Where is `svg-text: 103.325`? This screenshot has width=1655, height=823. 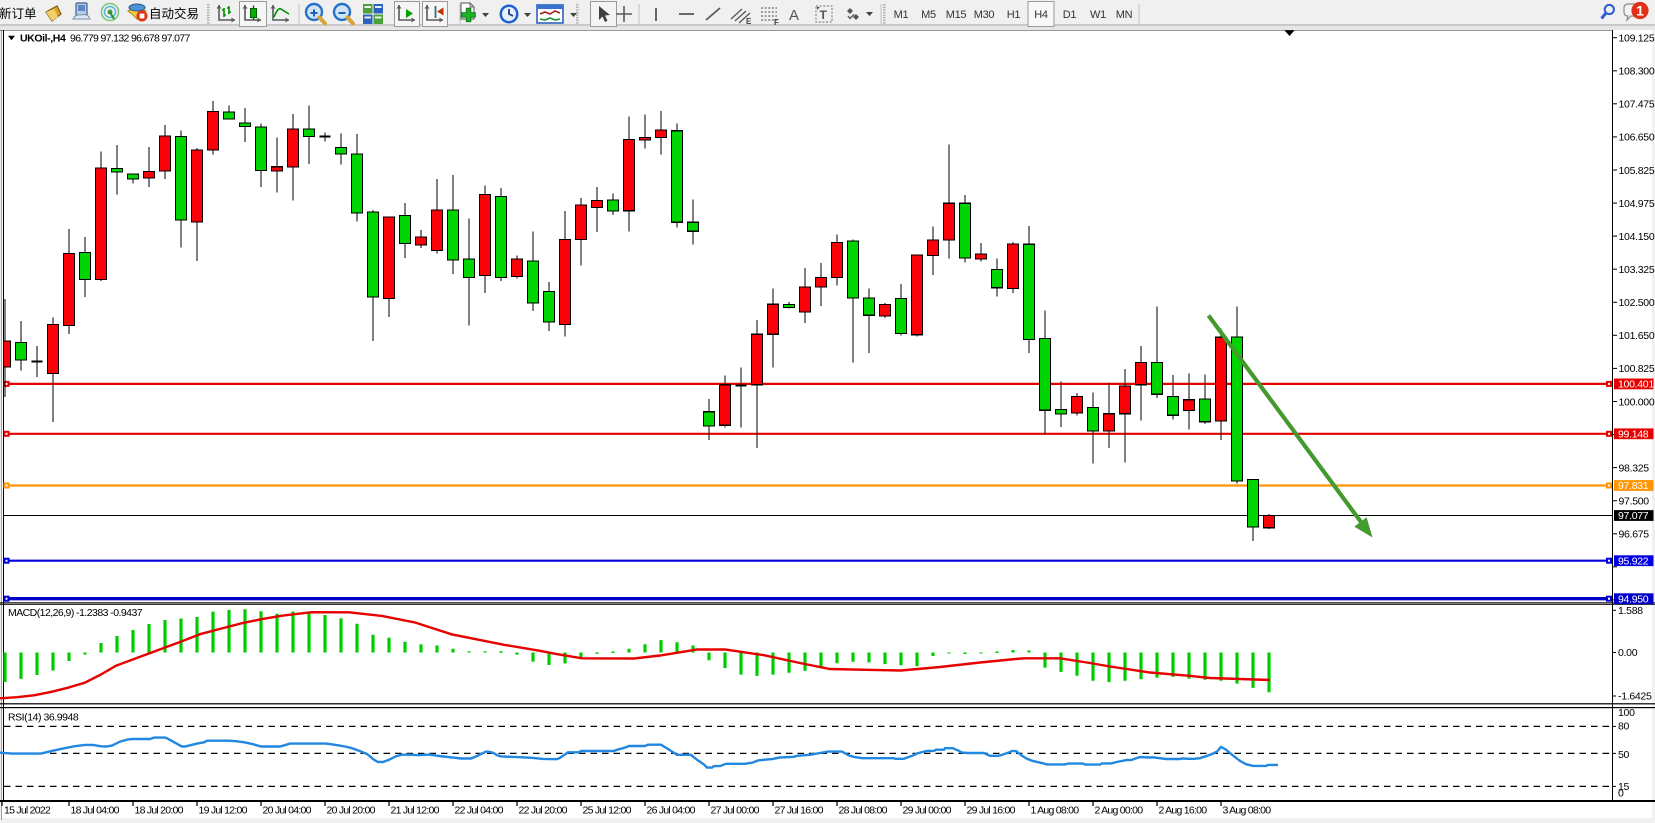
svg-text: 103.325 is located at coordinates (1637, 270).